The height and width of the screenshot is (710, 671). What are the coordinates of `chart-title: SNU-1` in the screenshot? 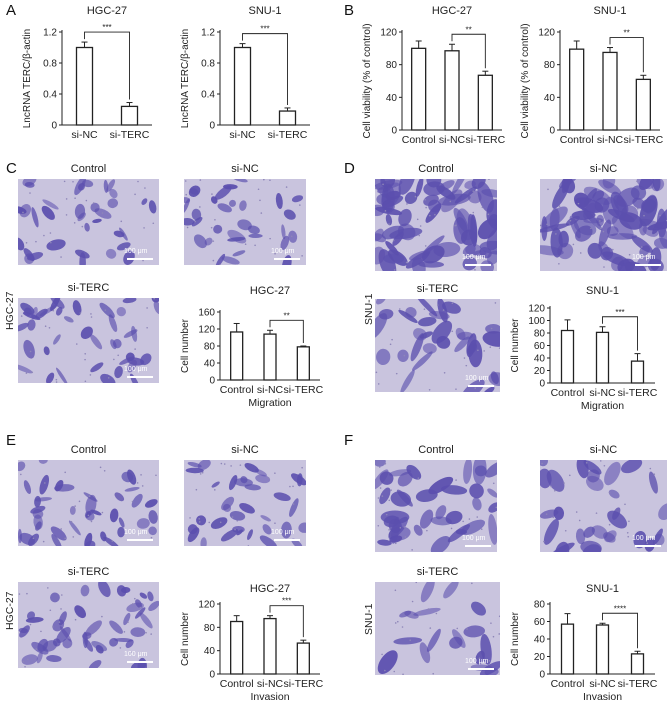 It's located at (602, 589).